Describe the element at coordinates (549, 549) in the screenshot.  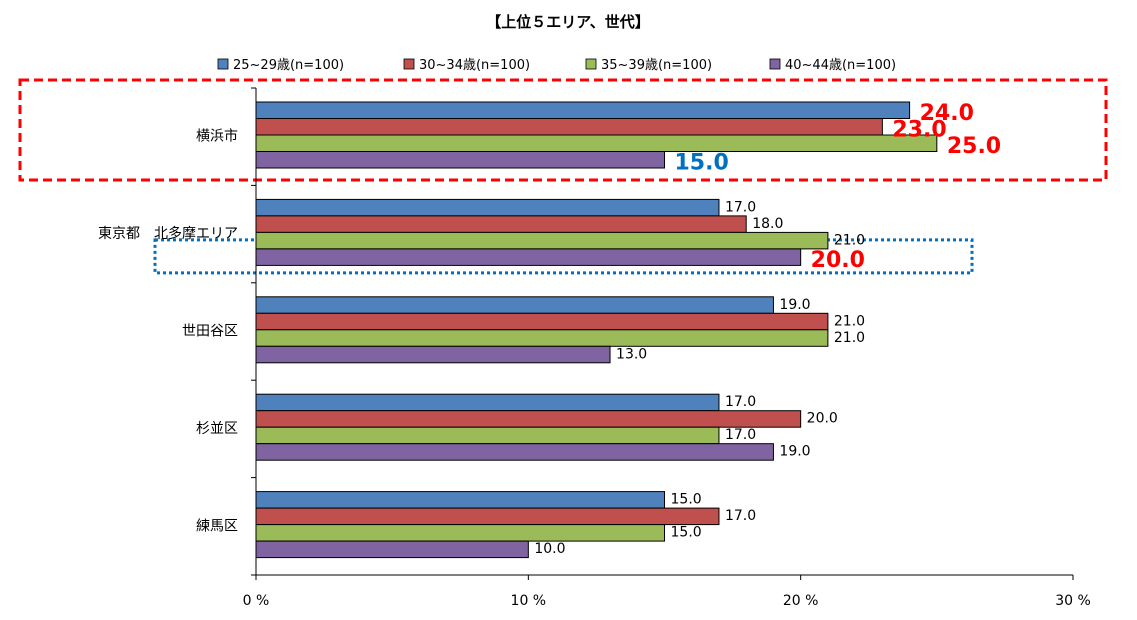
I see `data-label: 10.0` at that location.